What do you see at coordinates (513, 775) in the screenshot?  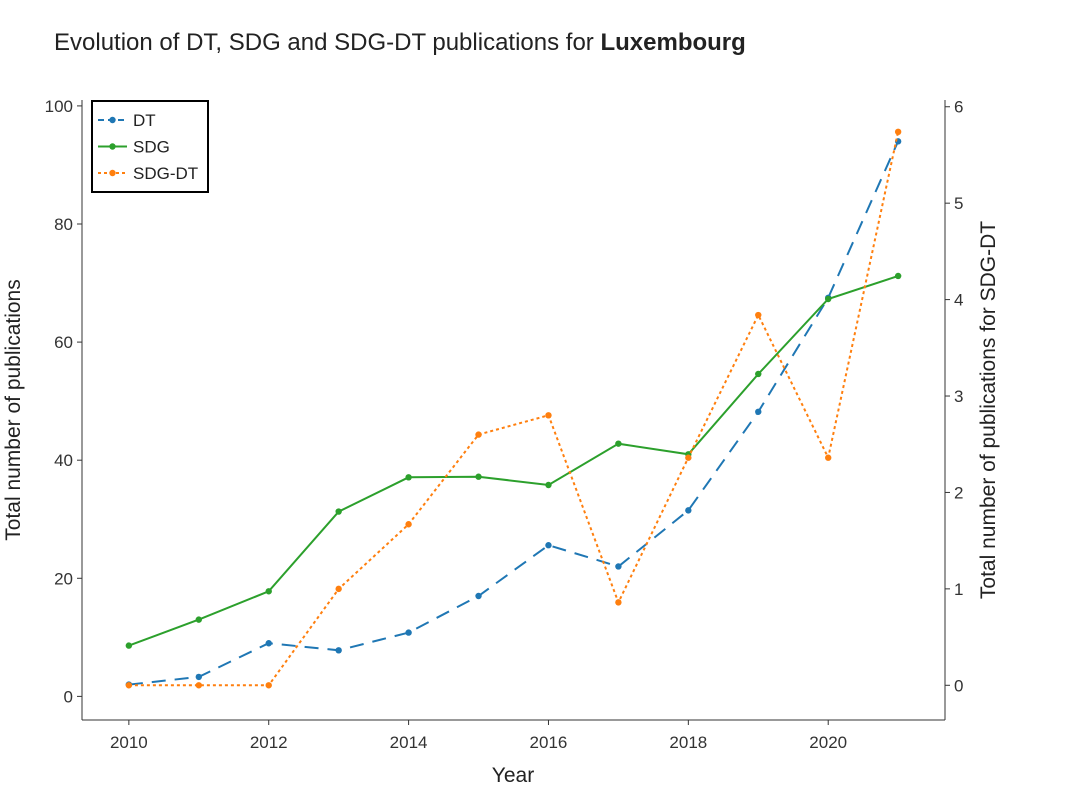 I see `x-axis-title: Year` at bounding box center [513, 775].